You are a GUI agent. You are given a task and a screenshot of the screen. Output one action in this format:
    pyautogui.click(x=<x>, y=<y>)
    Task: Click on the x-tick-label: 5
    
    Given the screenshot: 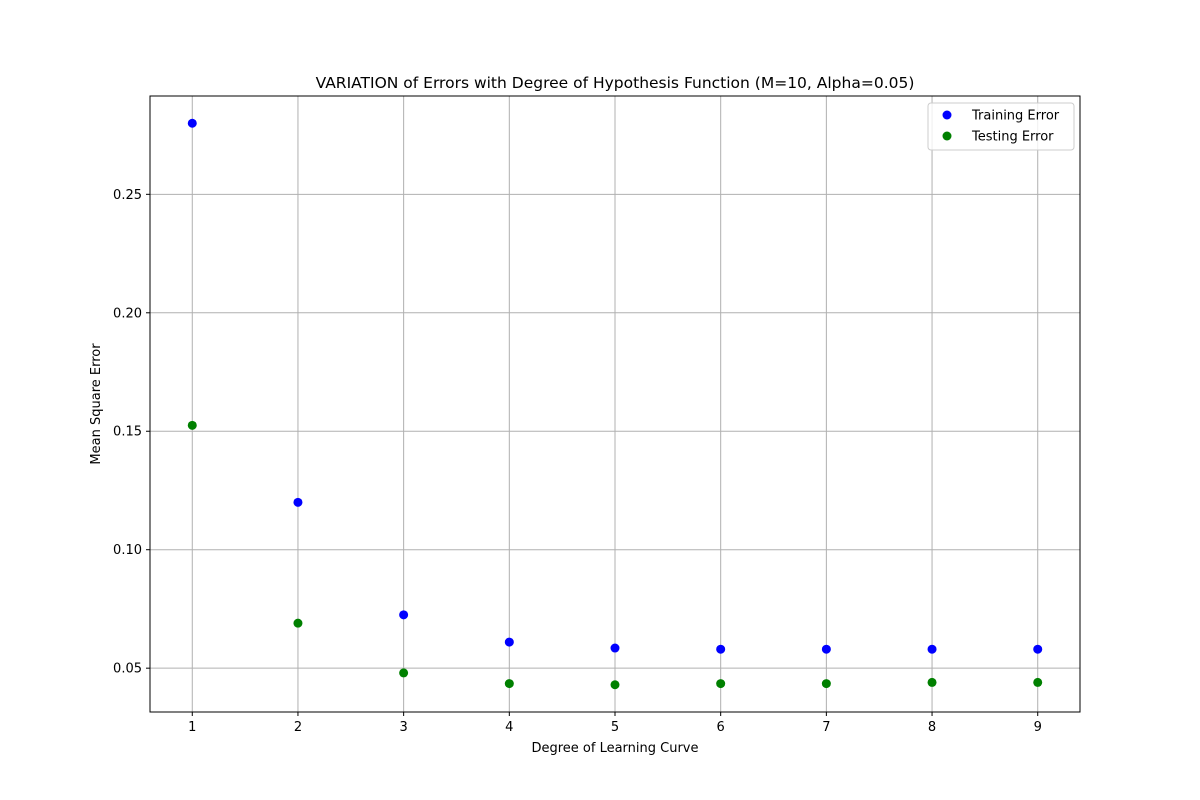 What is the action you would take?
    pyautogui.click(x=615, y=727)
    